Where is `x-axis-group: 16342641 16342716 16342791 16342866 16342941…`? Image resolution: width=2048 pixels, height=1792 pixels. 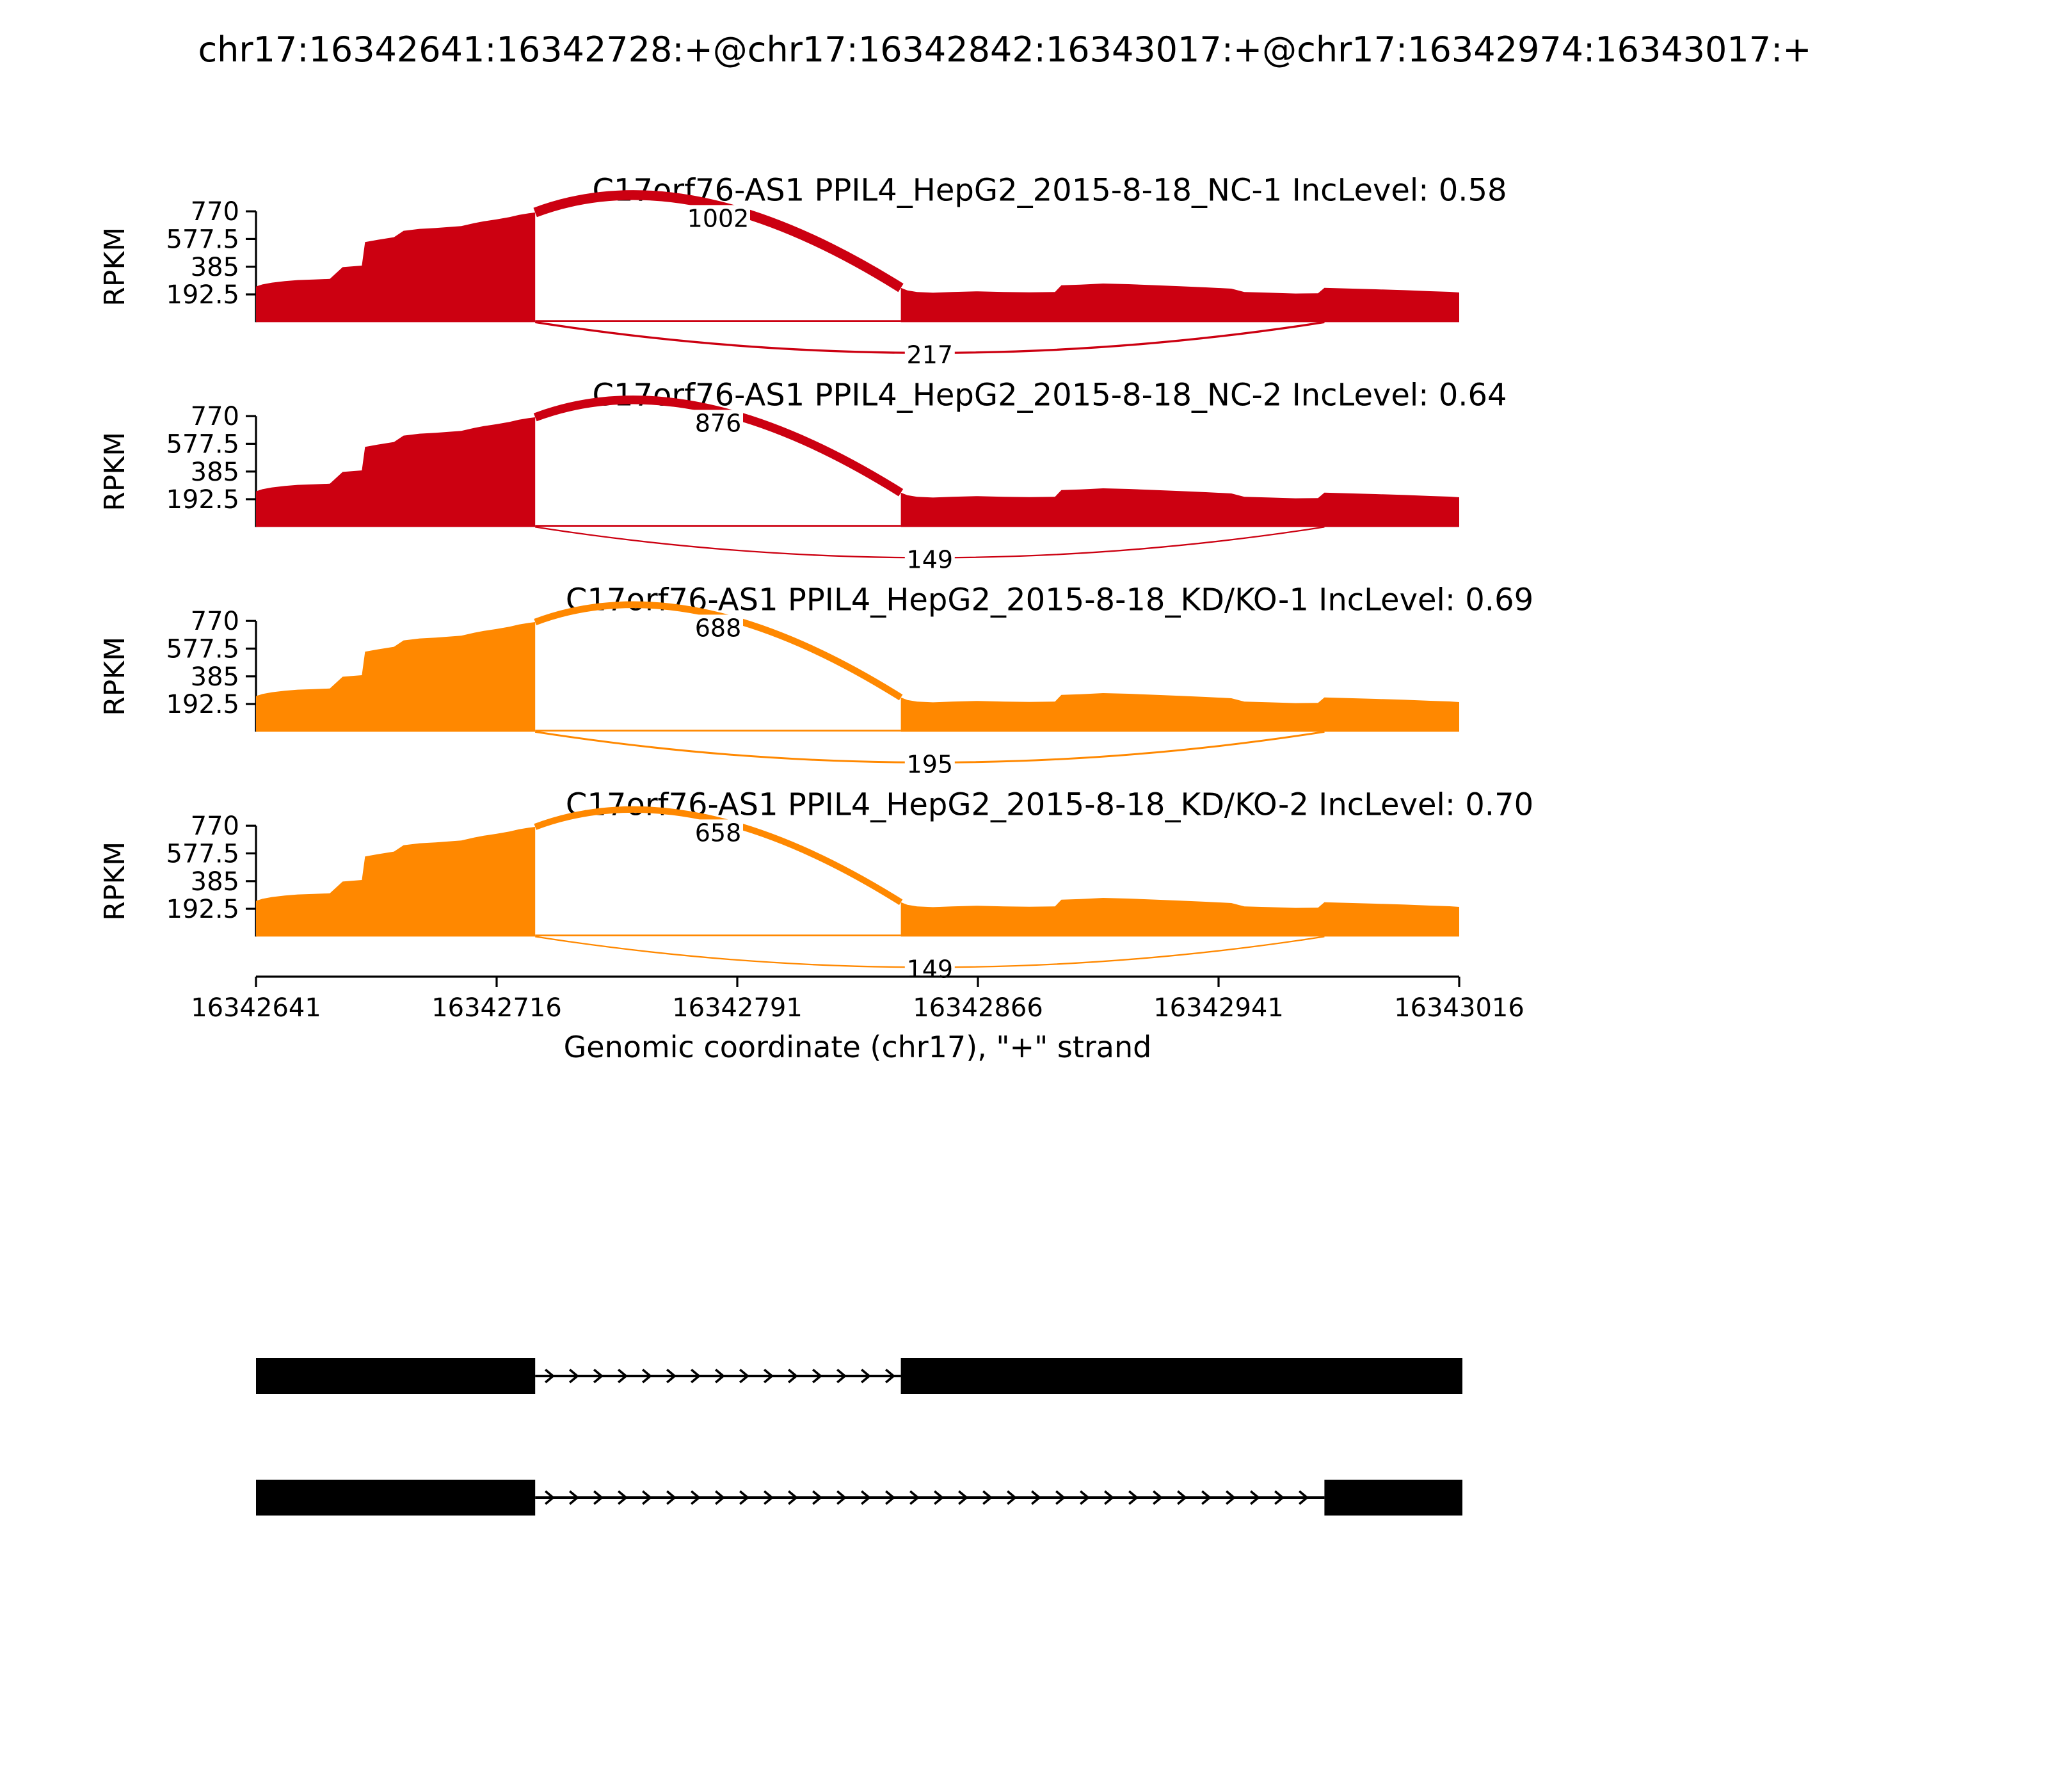 x-axis-group: 16342641 16342716 16342791 16342866 16342941… is located at coordinates (857, 1019).